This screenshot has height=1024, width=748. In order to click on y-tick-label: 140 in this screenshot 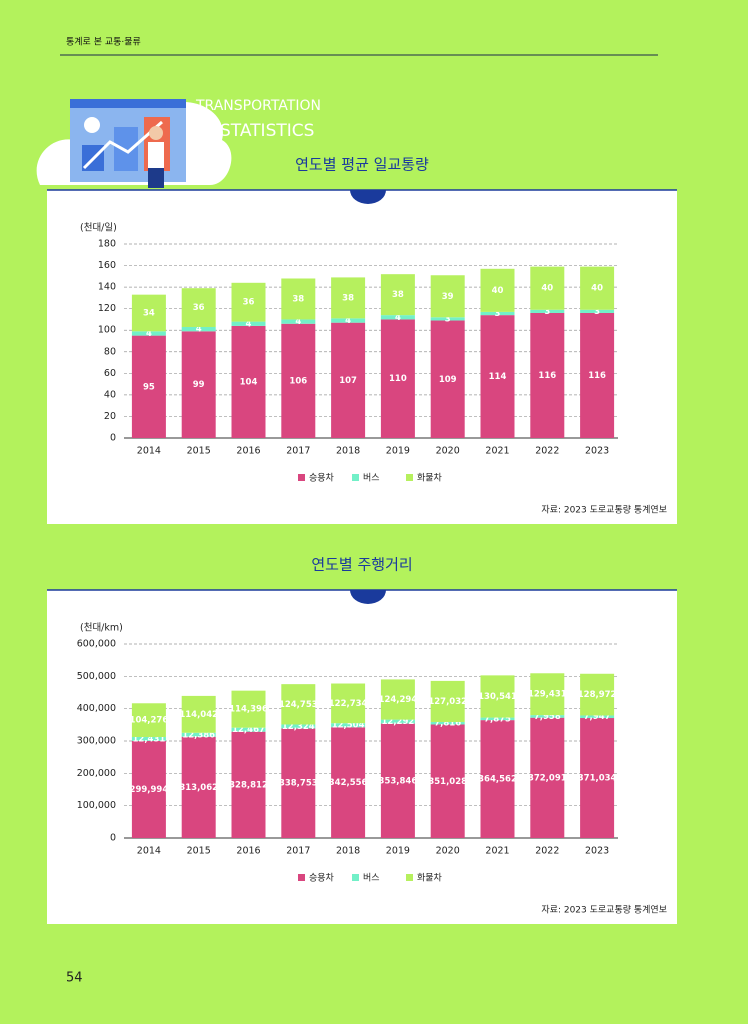, I will do `click(107, 287)`.